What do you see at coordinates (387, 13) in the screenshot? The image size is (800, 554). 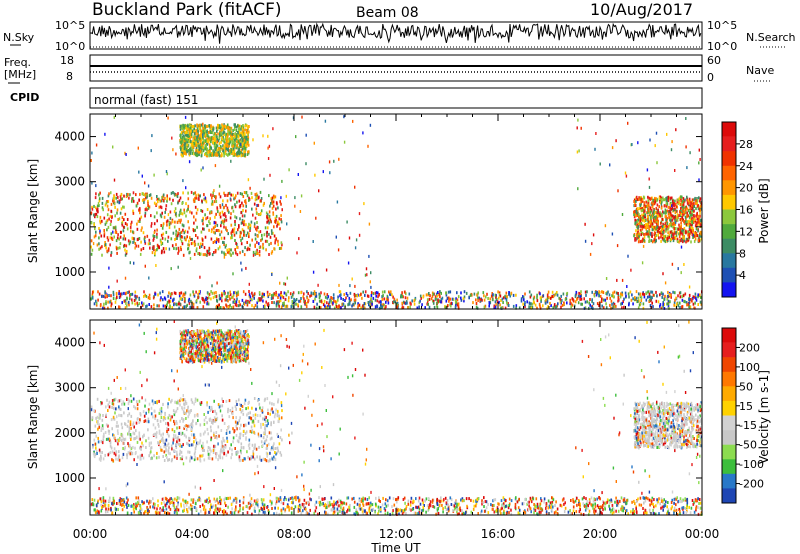 I see `beam-title: Beam 08` at bounding box center [387, 13].